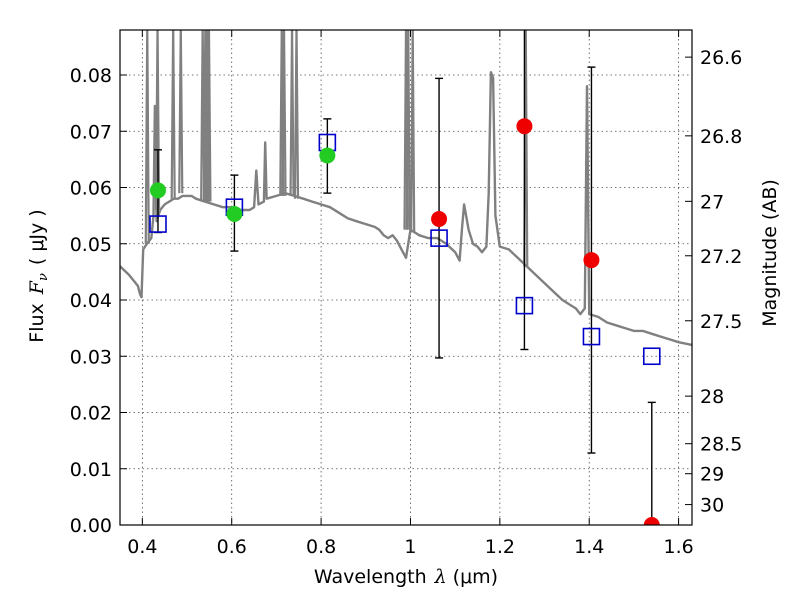 Image resolution: width=800 pixels, height=600 pixels. I want to click on y2-tick-label: 27, so click(712, 202).